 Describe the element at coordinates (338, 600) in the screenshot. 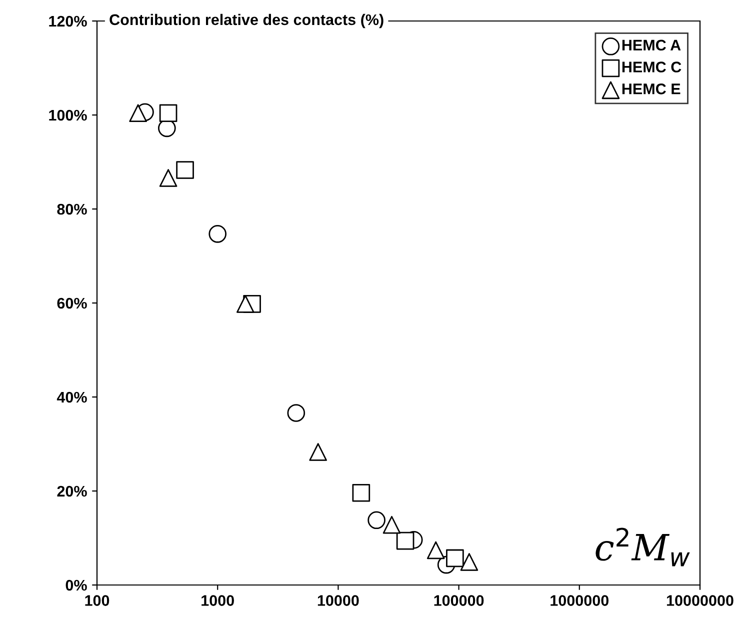

I see `x-tick-label: 10000` at that location.